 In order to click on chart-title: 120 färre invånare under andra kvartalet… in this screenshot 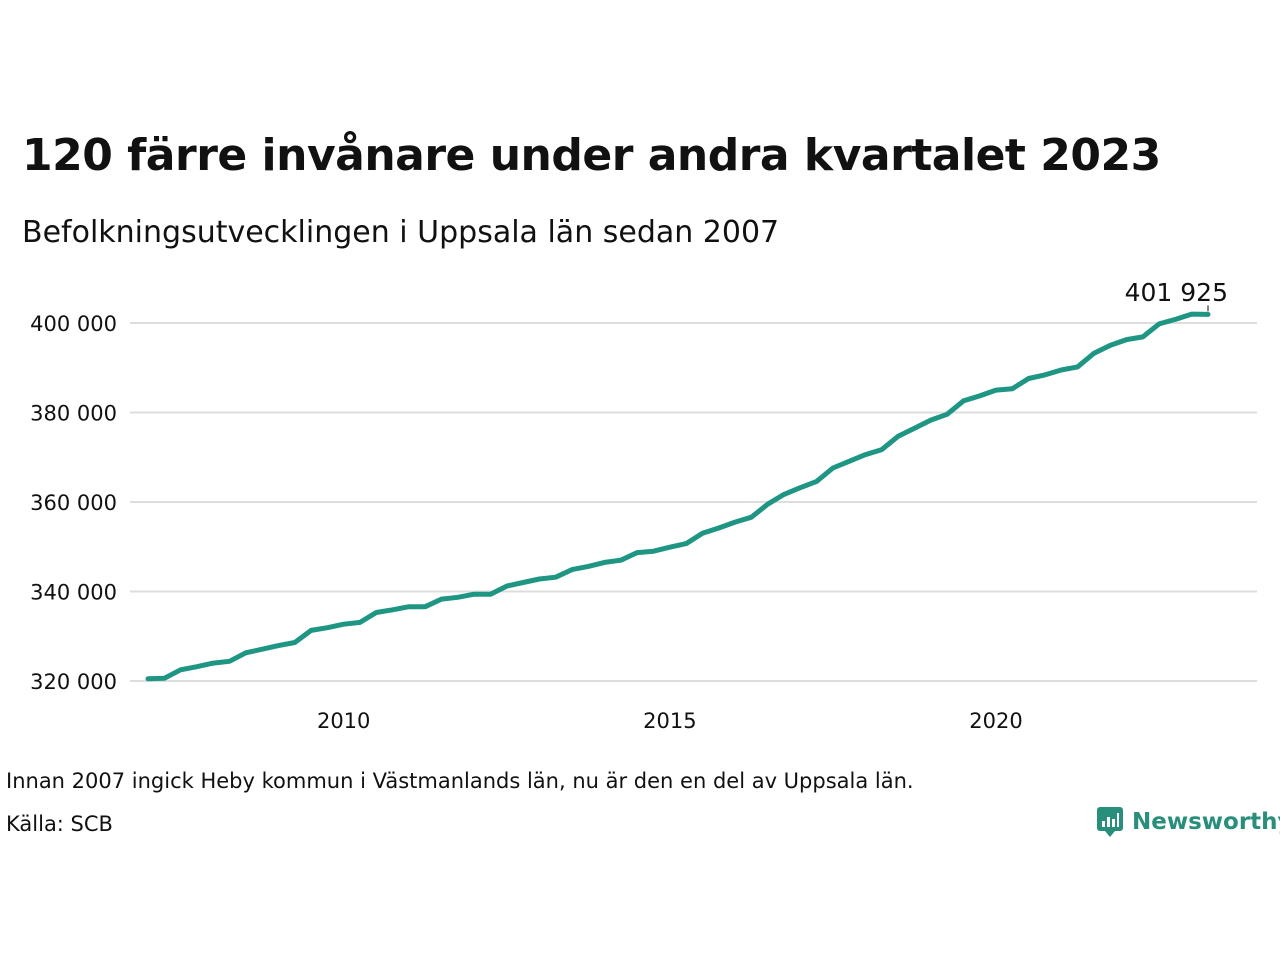, I will do `click(591, 155)`.